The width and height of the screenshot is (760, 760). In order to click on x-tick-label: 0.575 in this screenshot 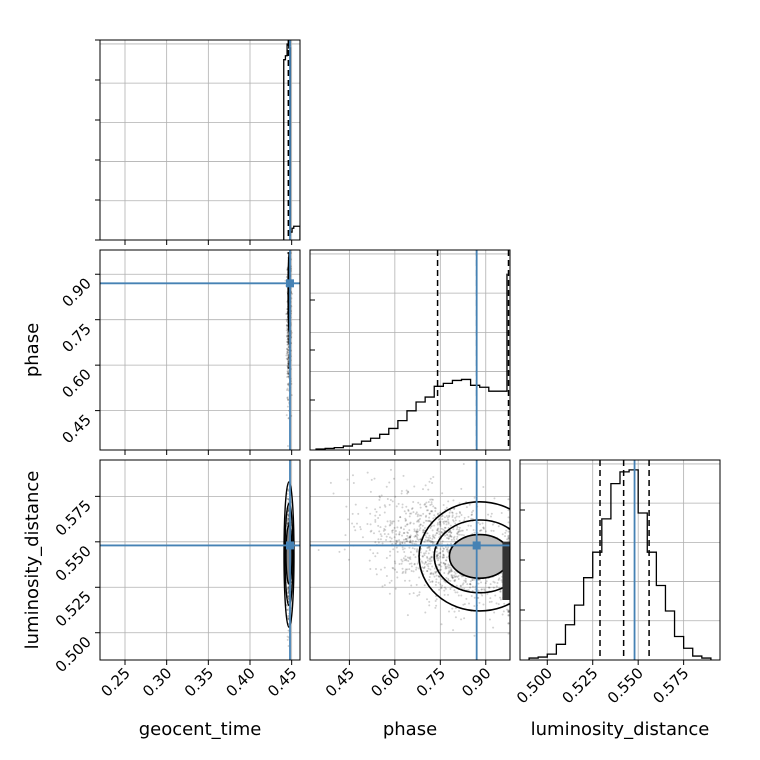, I will do `click(670, 685)`.